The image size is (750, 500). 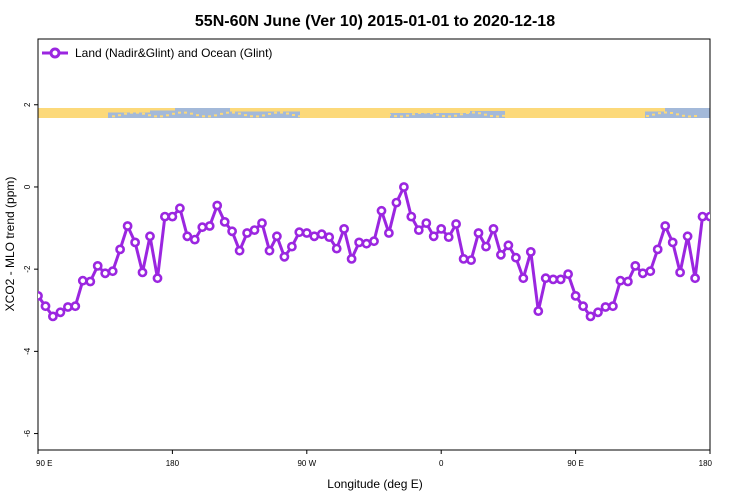 What do you see at coordinates (374, 459) in the screenshot?
I see `x-axis: 90 E 180 90 W 0 90 E 180` at bounding box center [374, 459].